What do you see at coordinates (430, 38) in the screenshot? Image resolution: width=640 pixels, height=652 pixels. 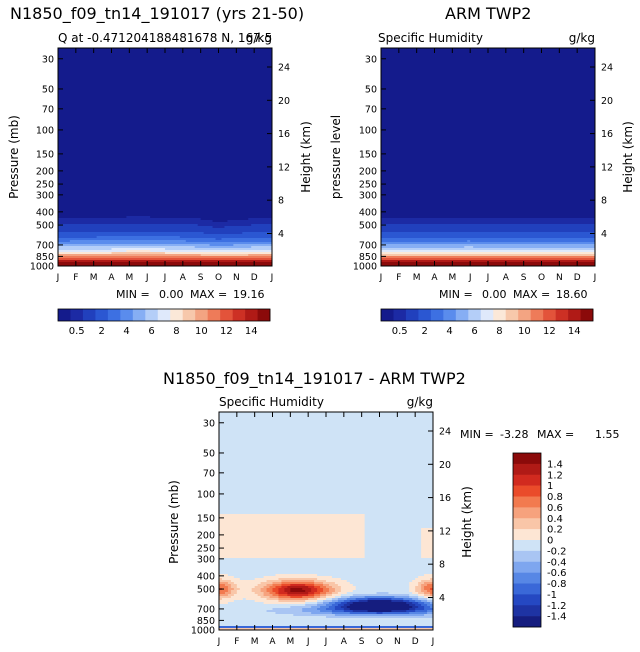 I see `panel-obs-subtitle: Specific Humidity` at bounding box center [430, 38].